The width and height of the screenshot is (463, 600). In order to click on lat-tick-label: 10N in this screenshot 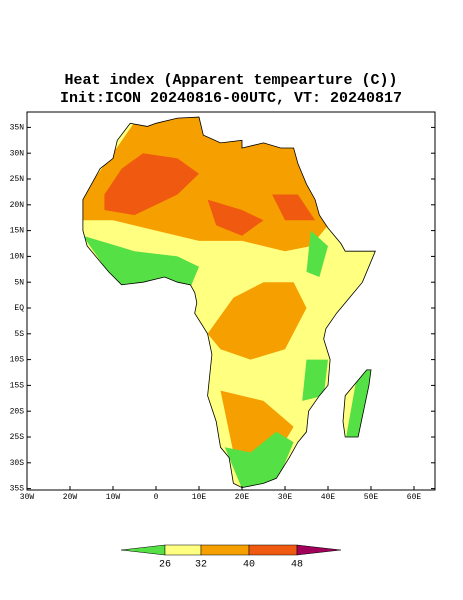, I will do `click(17, 257)`.